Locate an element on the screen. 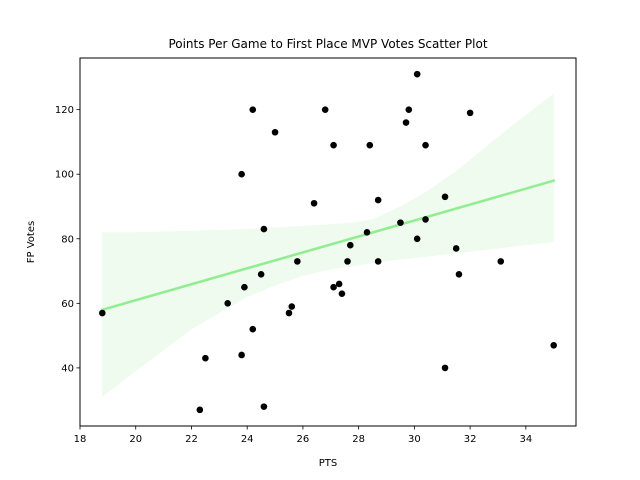 The width and height of the screenshot is (640, 480). y-tick-label: 100 is located at coordinates (64, 175).